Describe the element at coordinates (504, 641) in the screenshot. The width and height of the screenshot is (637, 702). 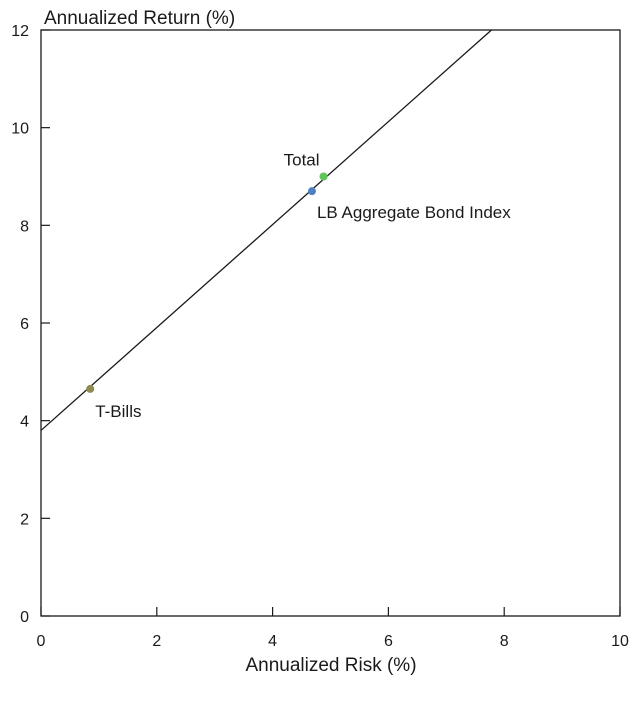
I see `x-tick-label: 8` at that location.